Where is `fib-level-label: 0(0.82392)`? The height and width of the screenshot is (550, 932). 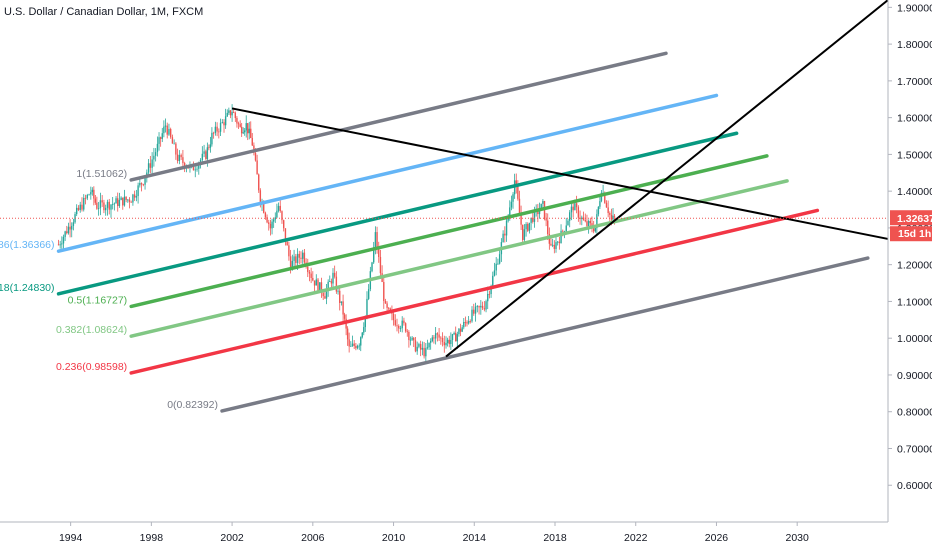 fib-level-label: 0(0.82392) is located at coordinates (192, 405).